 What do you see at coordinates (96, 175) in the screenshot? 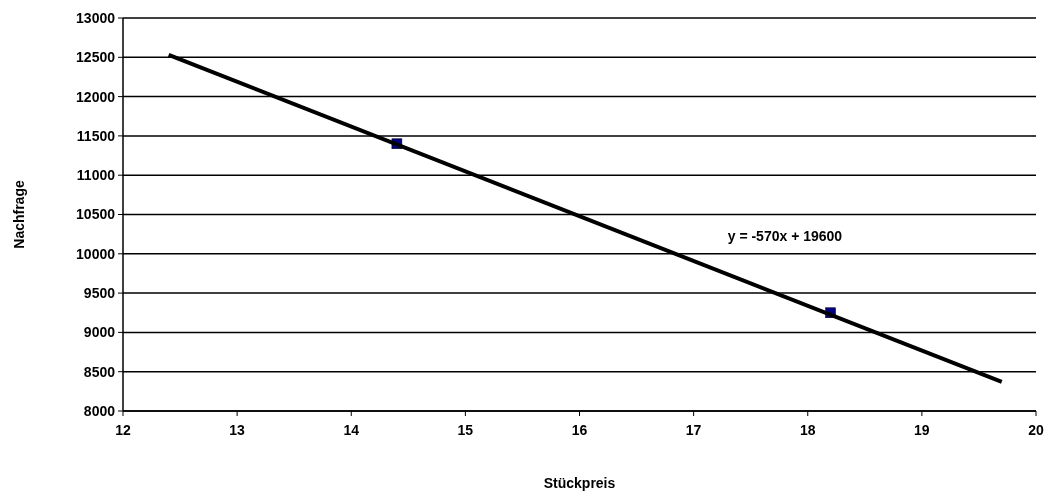
I see `y-tick-label: 11000` at bounding box center [96, 175].